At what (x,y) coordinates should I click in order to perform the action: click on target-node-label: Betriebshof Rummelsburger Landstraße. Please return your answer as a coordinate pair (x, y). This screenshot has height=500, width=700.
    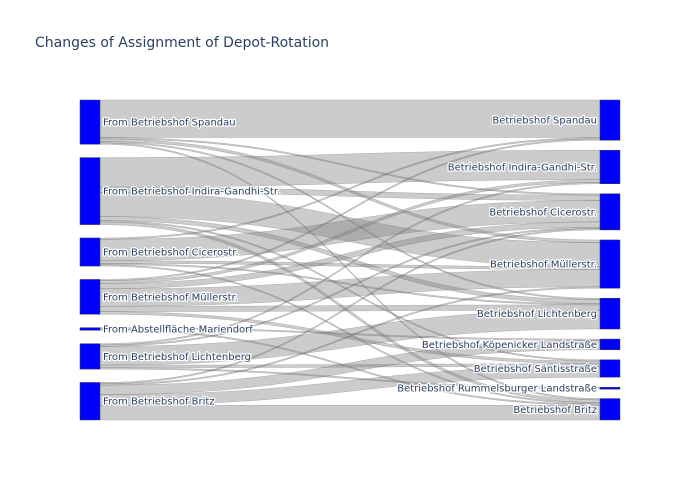
    Looking at the image, I should click on (497, 388).